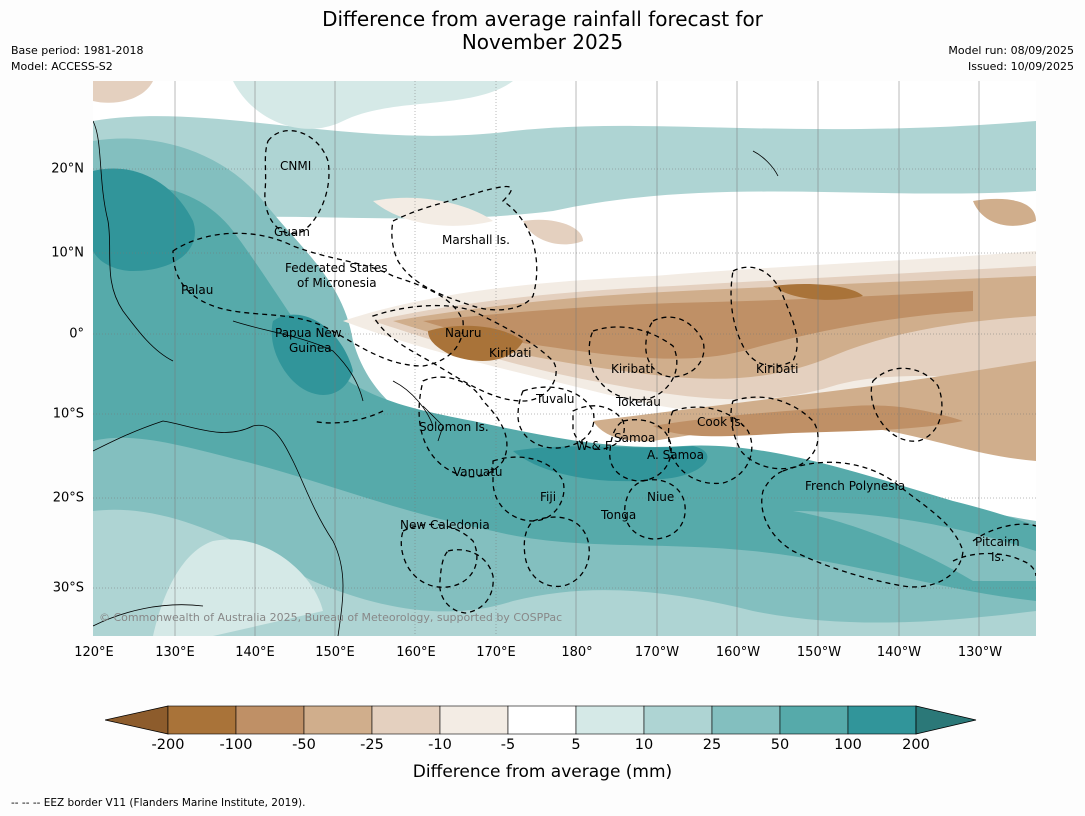  I want to click on colorbar, so click(541, 720).